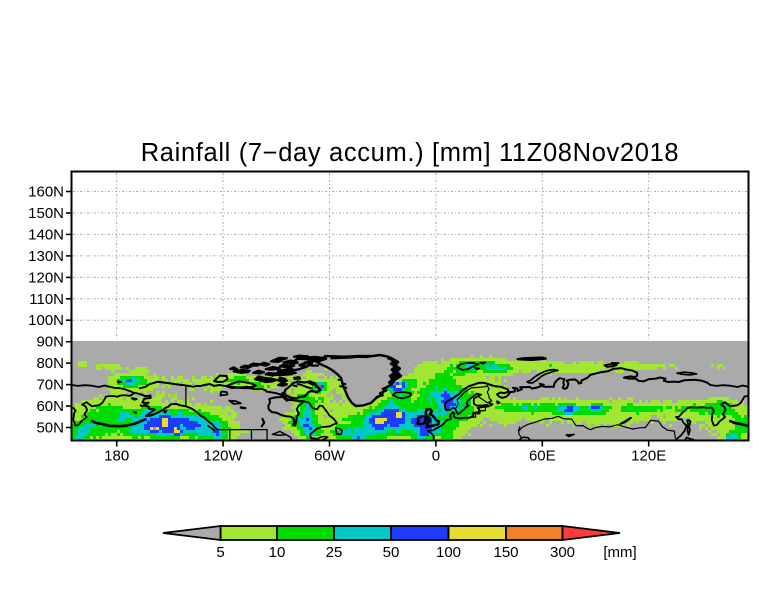  What do you see at coordinates (46, 213) in the screenshot?
I see `svg-text: 150N` at bounding box center [46, 213].